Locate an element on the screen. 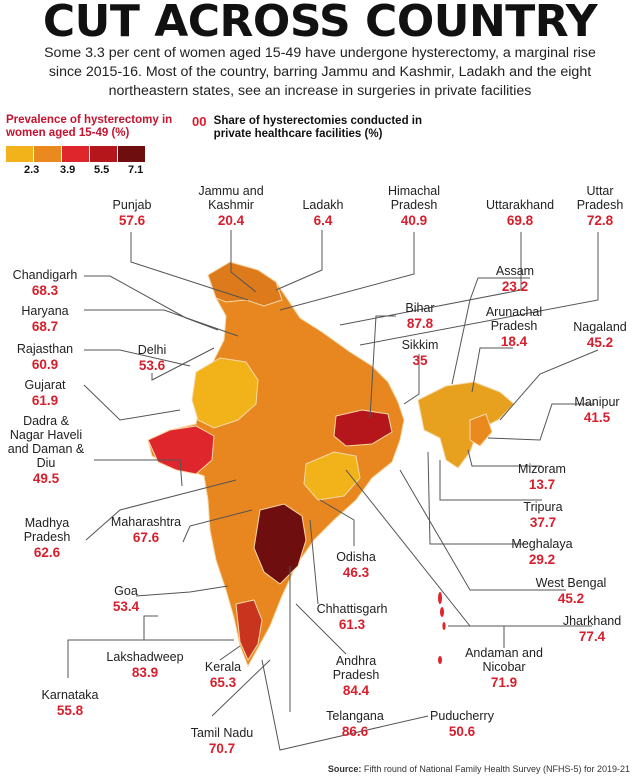 This screenshot has height=781, width=640. state-label-chandigarh: Chandigarh 68.3 is located at coordinates (45, 283).